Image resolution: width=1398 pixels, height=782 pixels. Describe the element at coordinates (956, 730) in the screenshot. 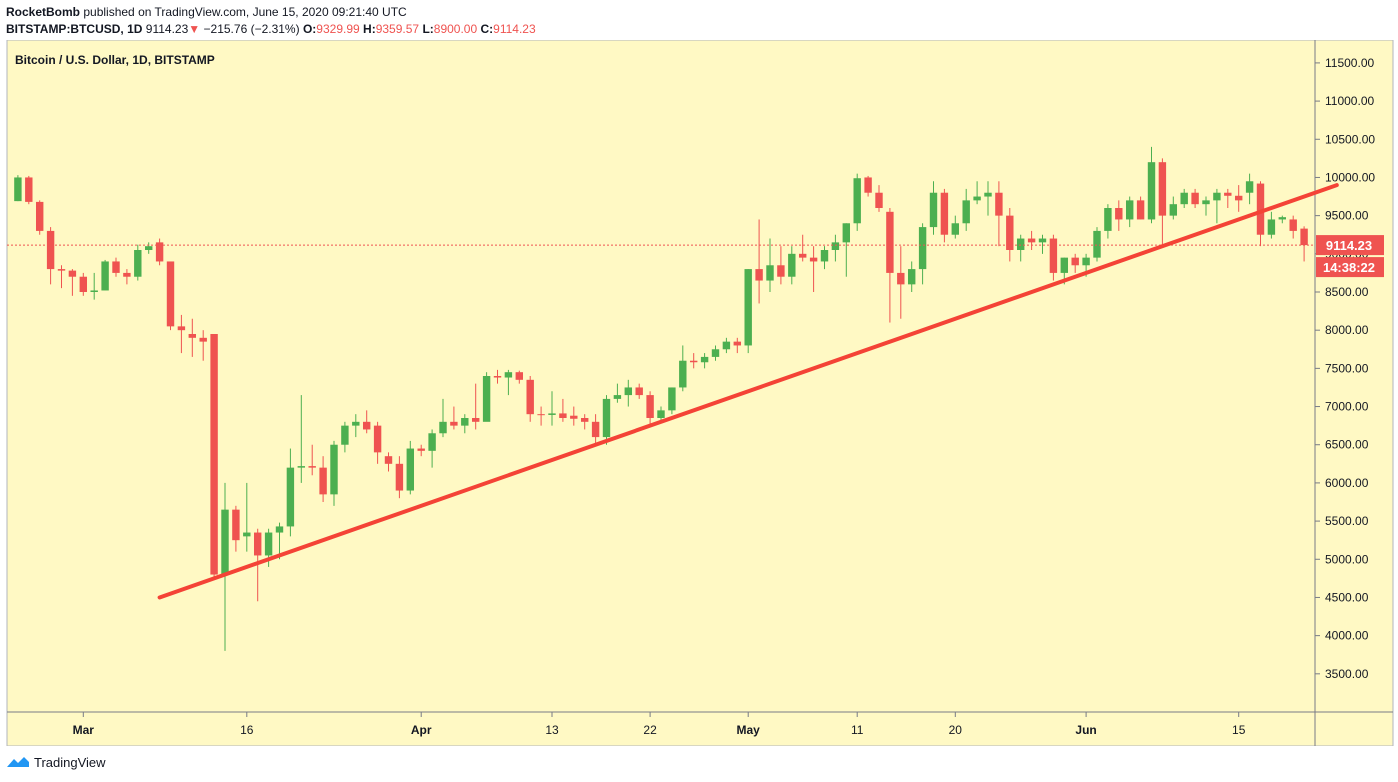

I see `x-tick-label: 20` at that location.